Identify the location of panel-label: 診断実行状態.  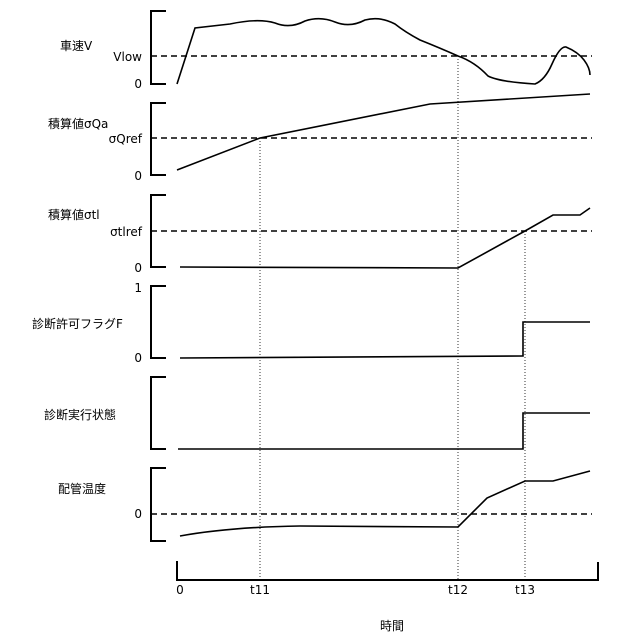
(80, 414).